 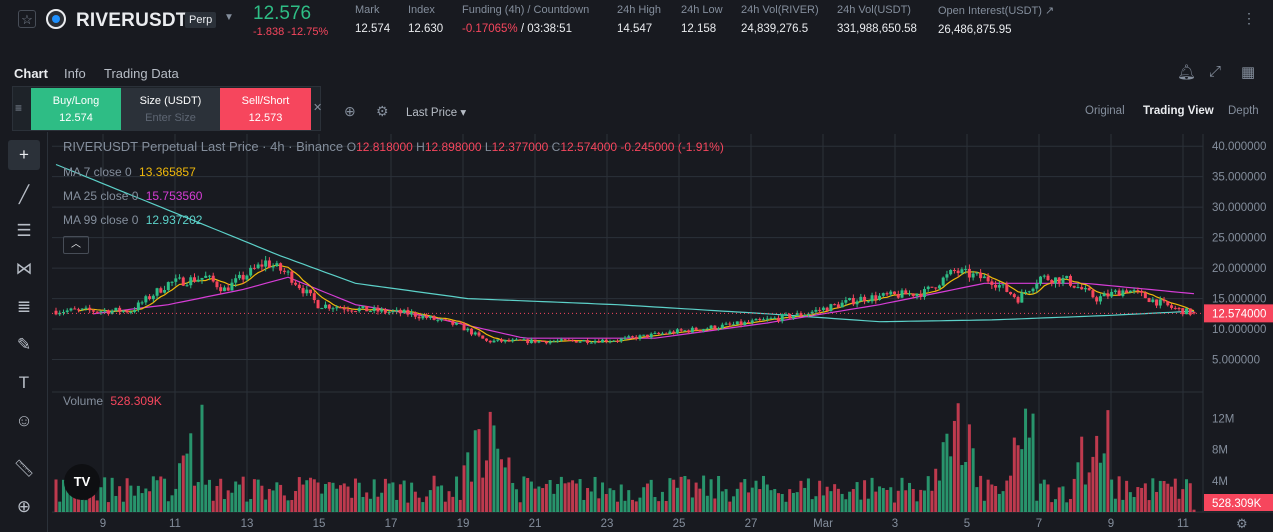 I want to click on ma99-value: 12.937202, so click(x=174, y=220).